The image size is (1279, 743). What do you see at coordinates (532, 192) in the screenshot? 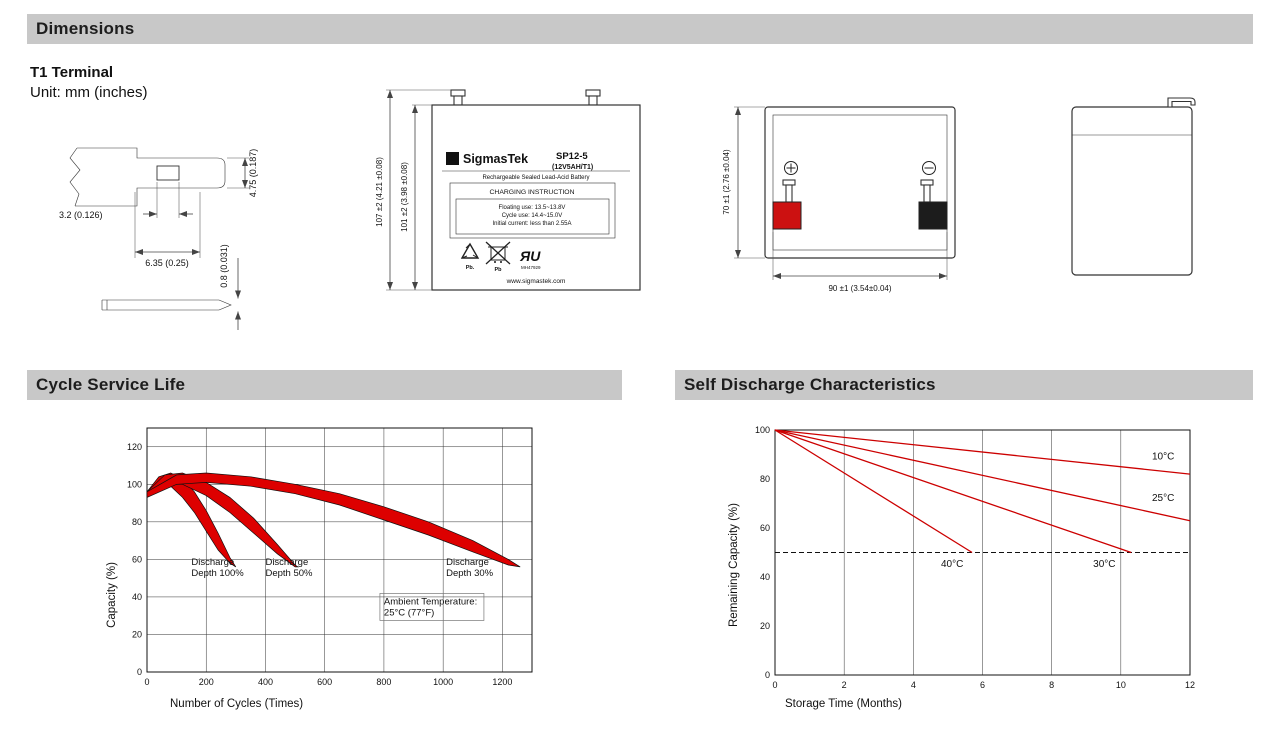
I see `charging-instruction-title: CHARGING INSTRUCTION` at bounding box center [532, 192].